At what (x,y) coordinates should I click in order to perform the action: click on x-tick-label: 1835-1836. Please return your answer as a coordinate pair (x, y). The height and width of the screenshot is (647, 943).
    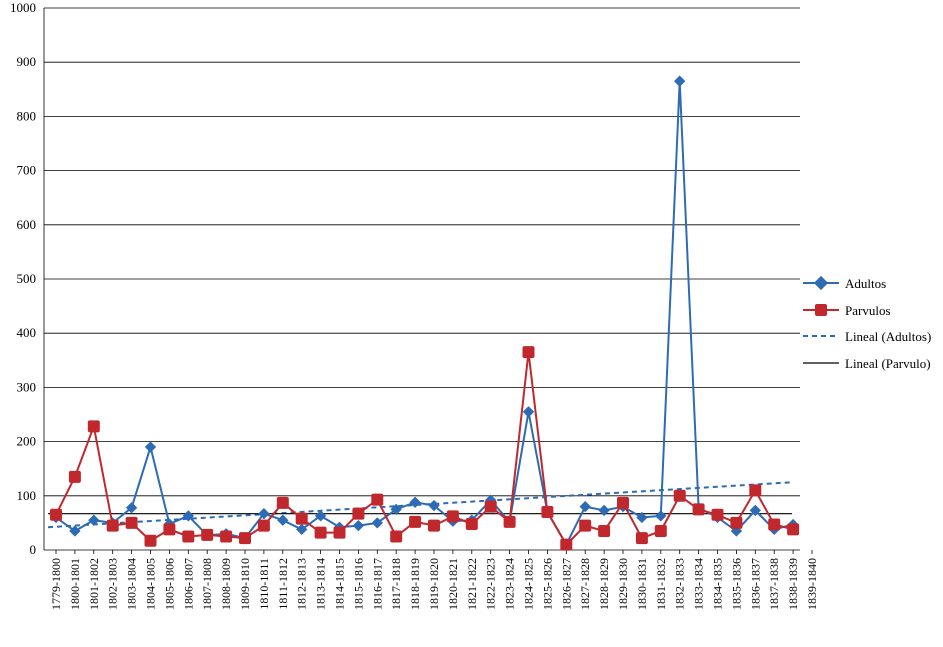
    Looking at the image, I should click on (736, 584).